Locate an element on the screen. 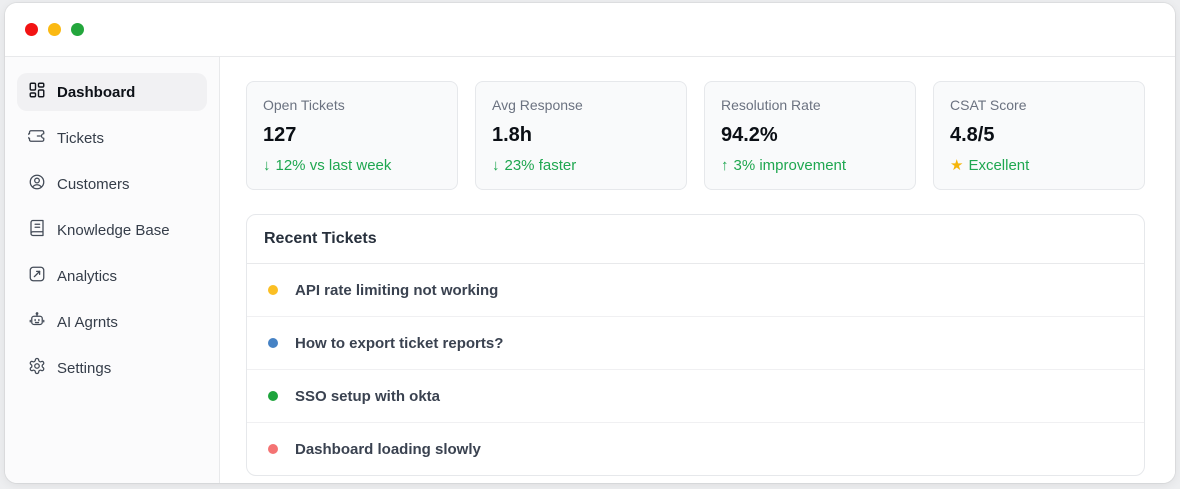 Image resolution: width=1180 pixels, height=489 pixels. stat-value: 127 is located at coordinates (280, 135).